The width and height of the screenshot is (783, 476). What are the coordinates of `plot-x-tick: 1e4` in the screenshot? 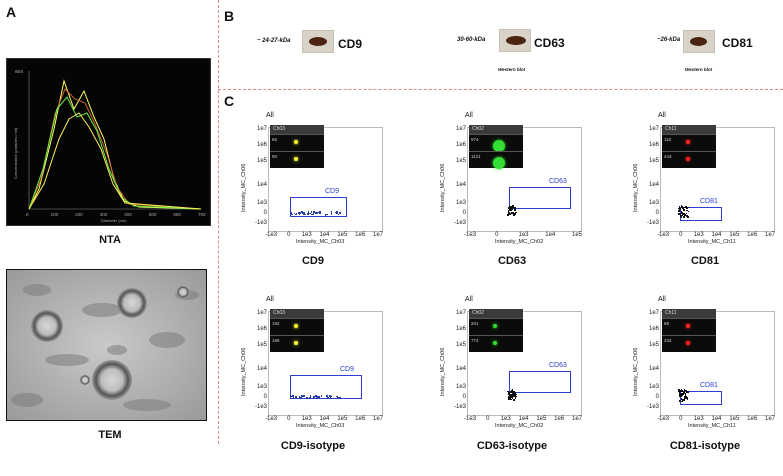 It's located at (324, 419).